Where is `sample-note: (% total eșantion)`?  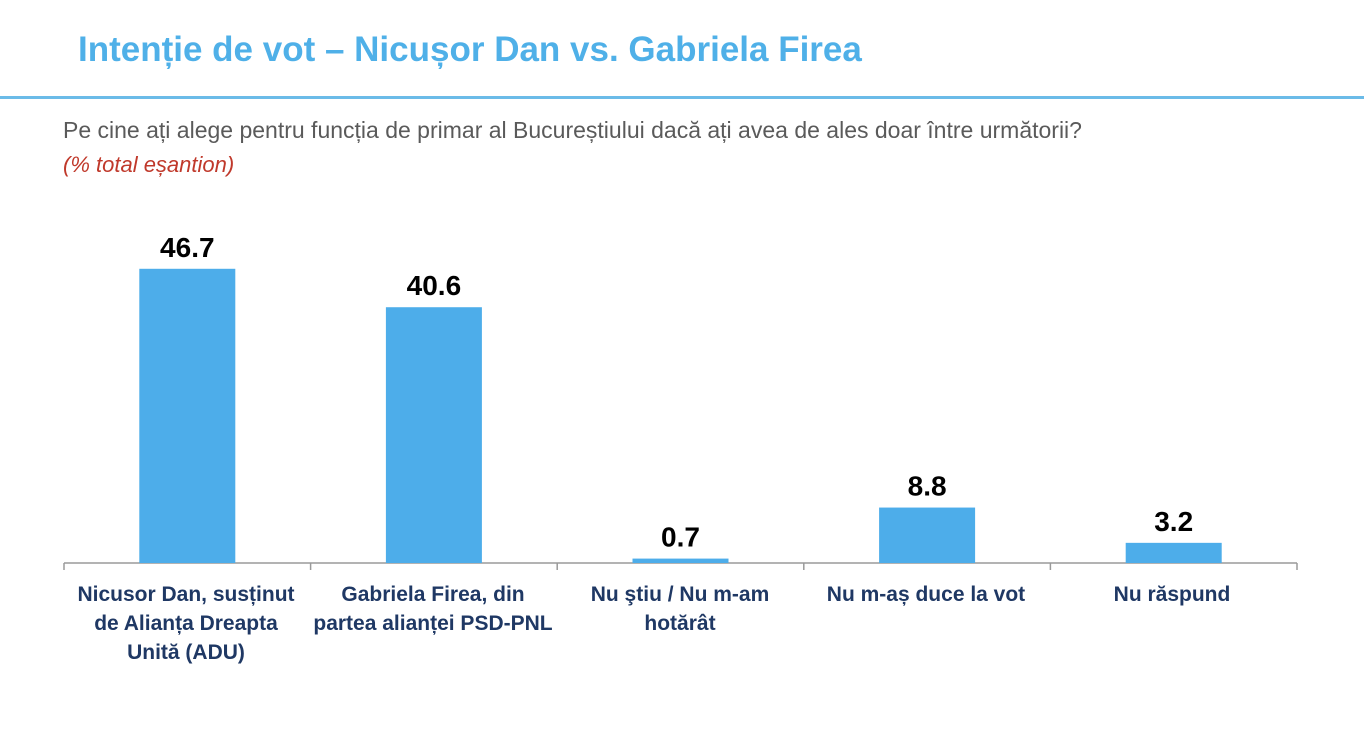 sample-note: (% total eșantion) is located at coordinates (149, 164).